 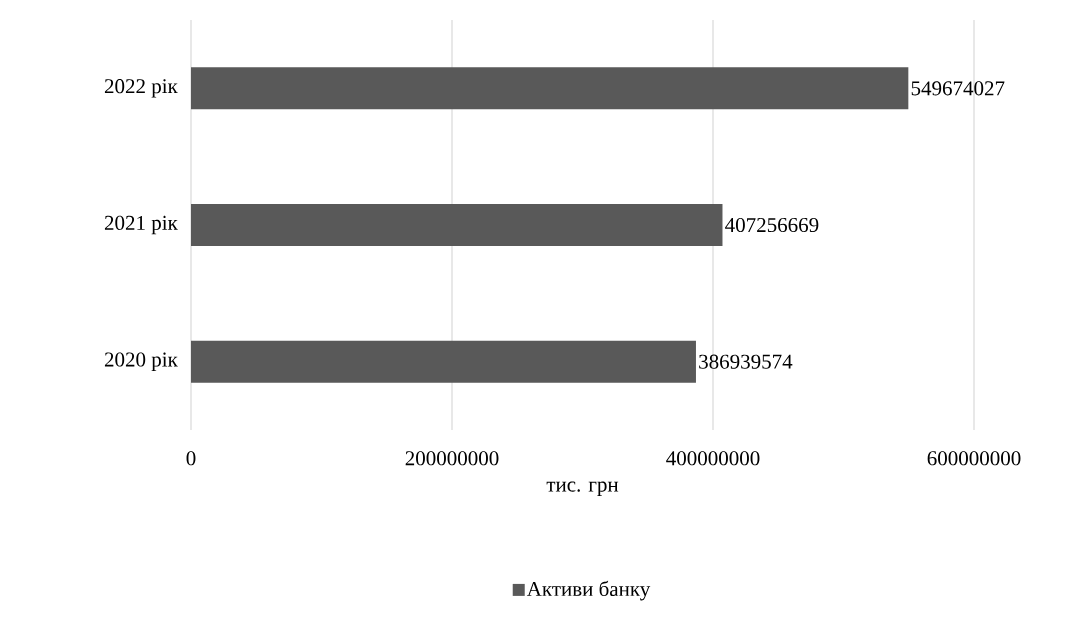 What do you see at coordinates (713, 458) in the screenshot?
I see `x-tick-label: 400000000` at bounding box center [713, 458].